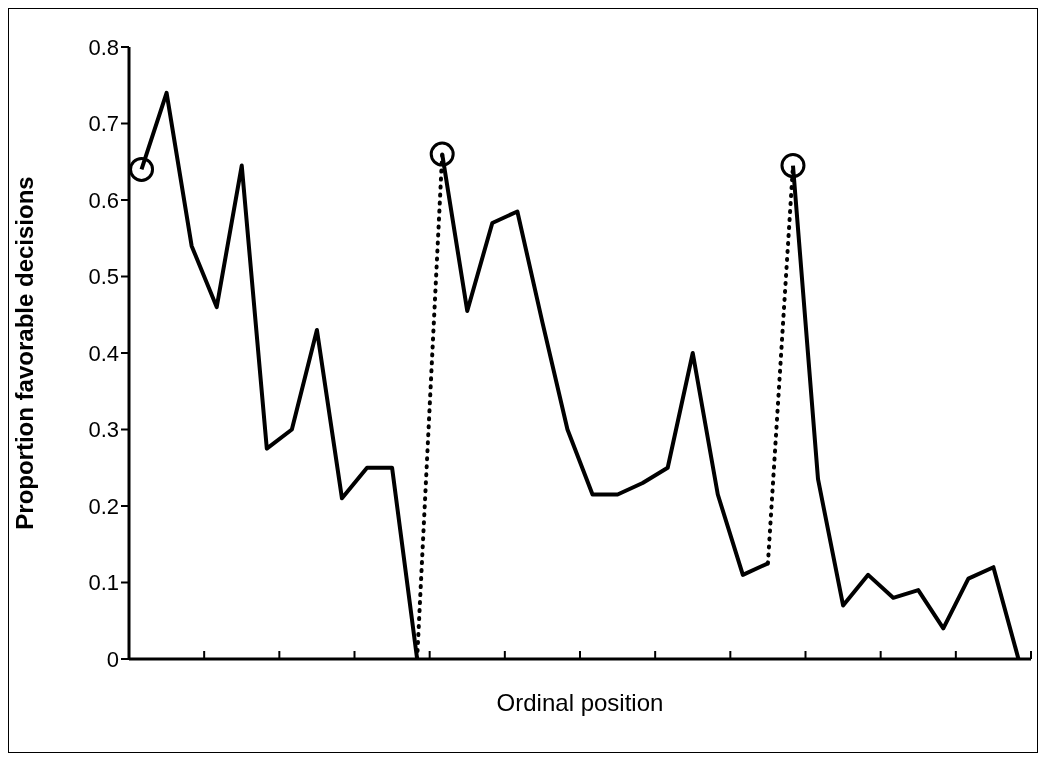 Image resolution: width=1047 pixels, height=762 pixels. I want to click on y-axis-title: Proportion favorable decisions, so click(24, 353).